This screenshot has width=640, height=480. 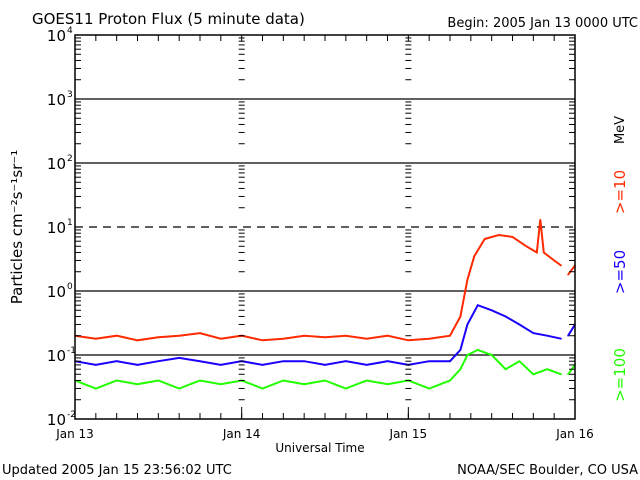 What do you see at coordinates (74, 434) in the screenshot?
I see `x-tick-label: Jan 13` at bounding box center [74, 434].